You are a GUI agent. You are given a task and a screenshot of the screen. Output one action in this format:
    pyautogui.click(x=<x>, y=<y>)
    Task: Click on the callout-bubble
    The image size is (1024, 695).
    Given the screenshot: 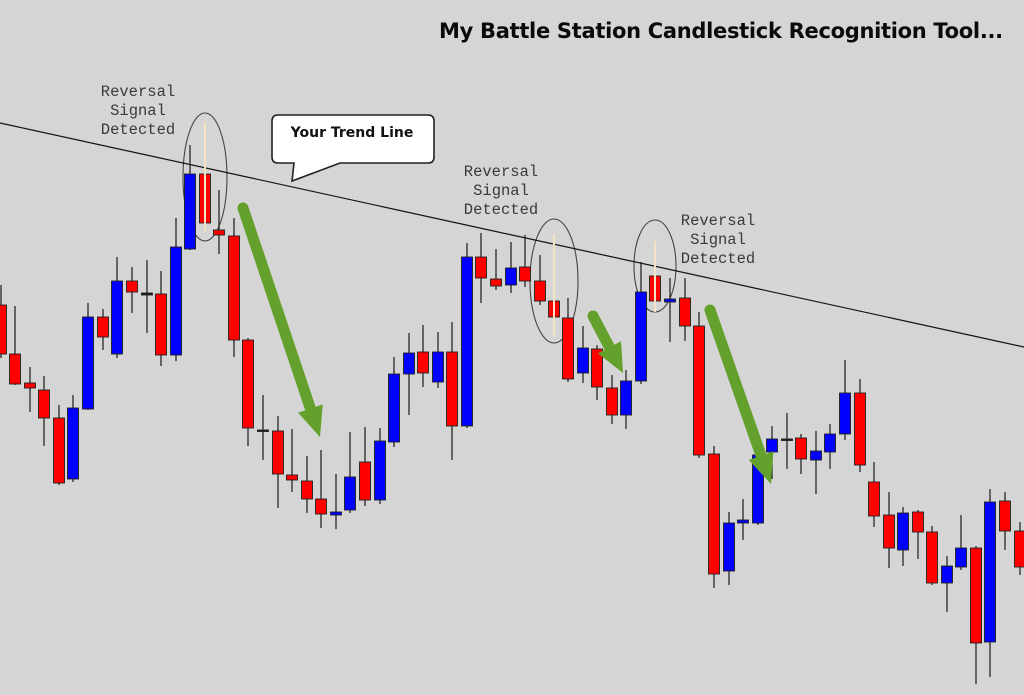 What is the action you would take?
    pyautogui.click(x=353, y=148)
    